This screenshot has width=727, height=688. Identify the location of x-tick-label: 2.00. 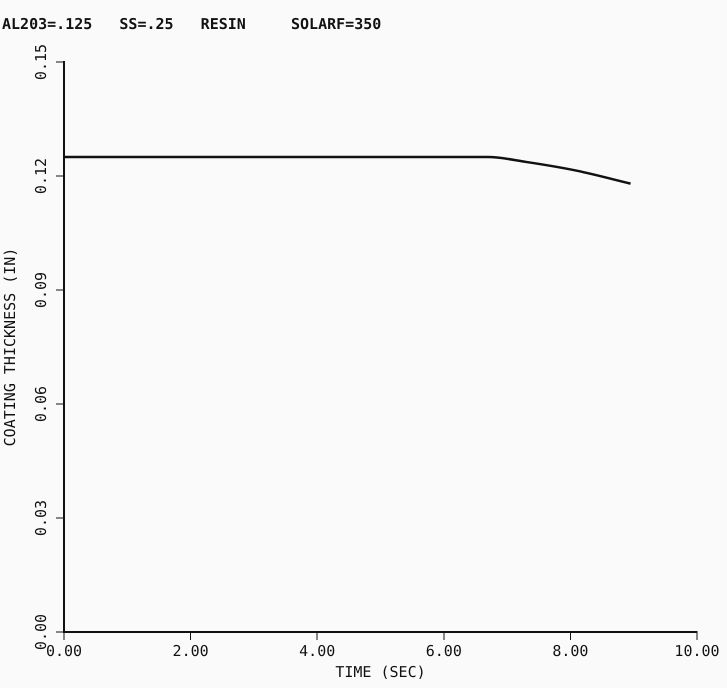
(190, 651).